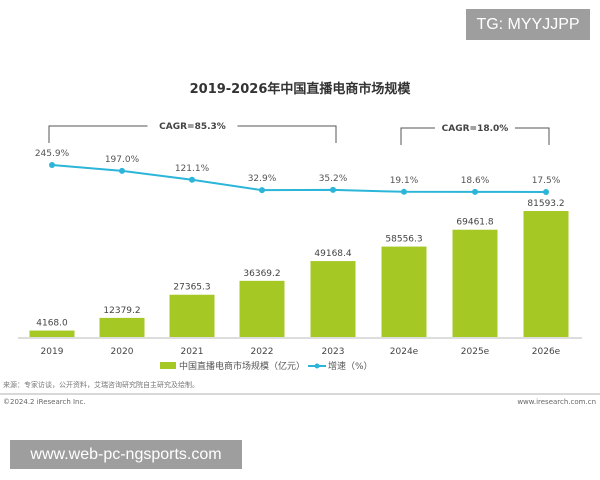 The height and width of the screenshot is (480, 600). What do you see at coordinates (556, 402) in the screenshot?
I see `website: www.iresearch.com.cn` at bounding box center [556, 402].